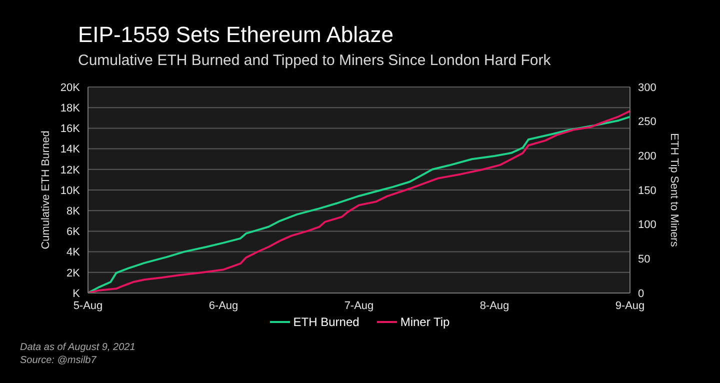 This screenshot has height=383, width=720. What do you see at coordinates (641, 294) in the screenshot?
I see `y2-tick-label: 0` at bounding box center [641, 294].